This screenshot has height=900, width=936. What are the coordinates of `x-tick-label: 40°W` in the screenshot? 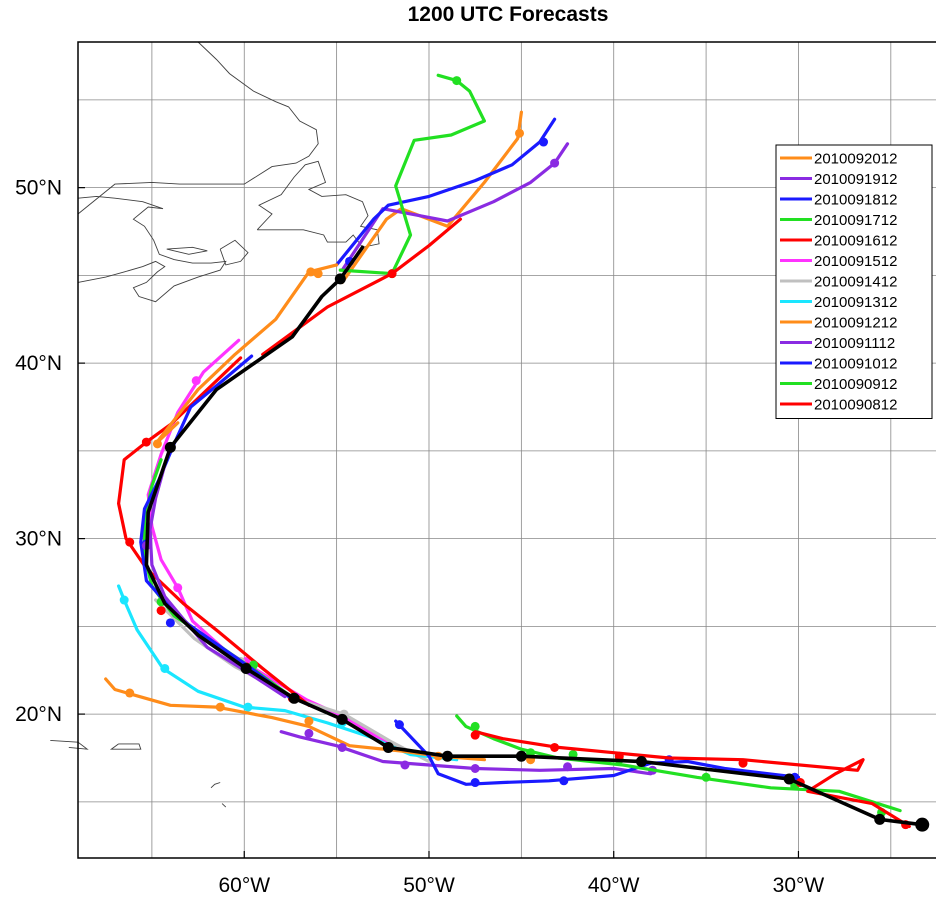 It's located at (614, 885).